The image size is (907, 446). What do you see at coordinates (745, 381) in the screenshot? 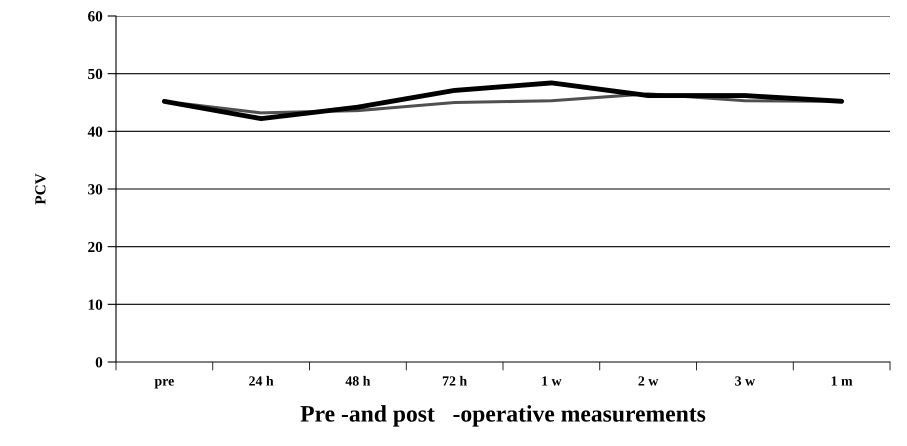
I see `x-tick-label: 3 w` at bounding box center [745, 381].